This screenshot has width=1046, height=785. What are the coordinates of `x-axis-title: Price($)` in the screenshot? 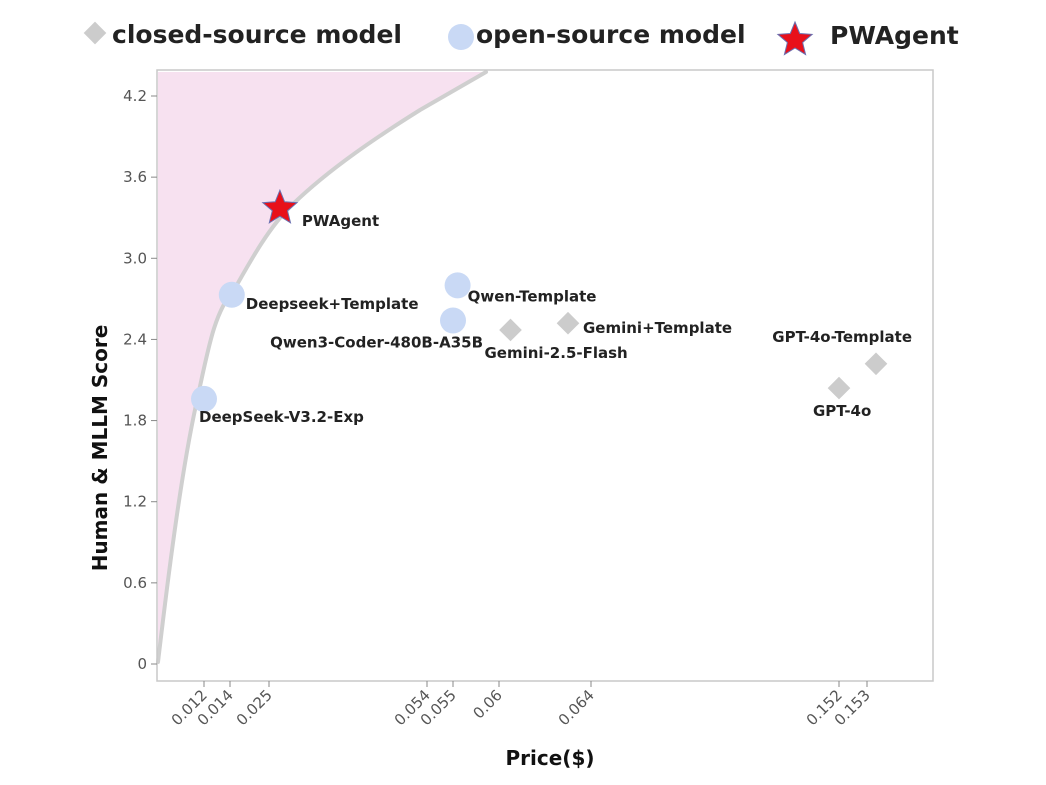 It's located at (550, 758).